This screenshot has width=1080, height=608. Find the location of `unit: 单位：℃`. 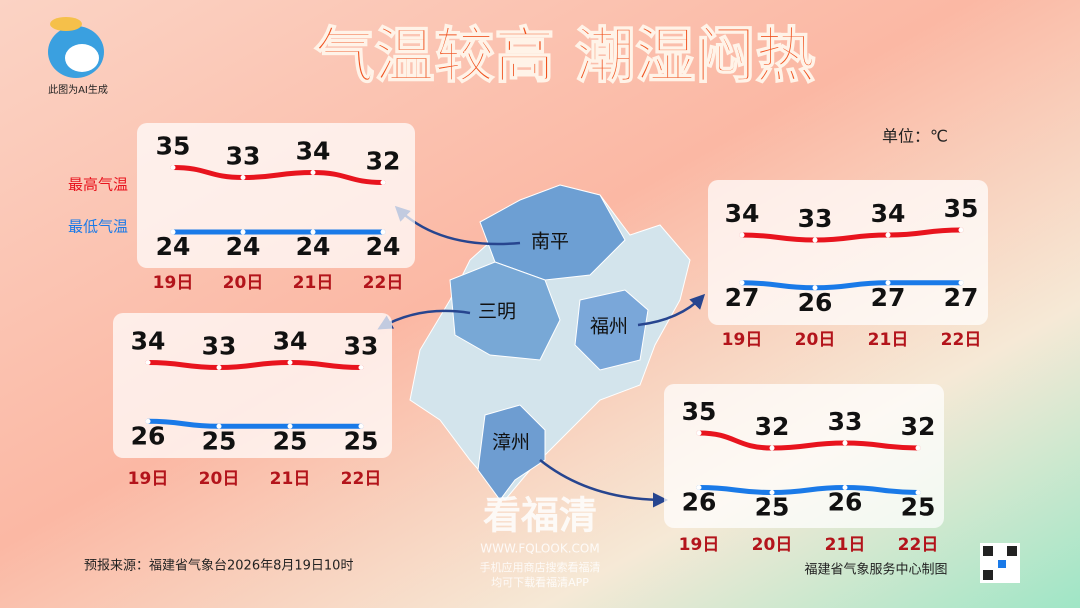

unit: 单位：℃ is located at coordinates (915, 136).